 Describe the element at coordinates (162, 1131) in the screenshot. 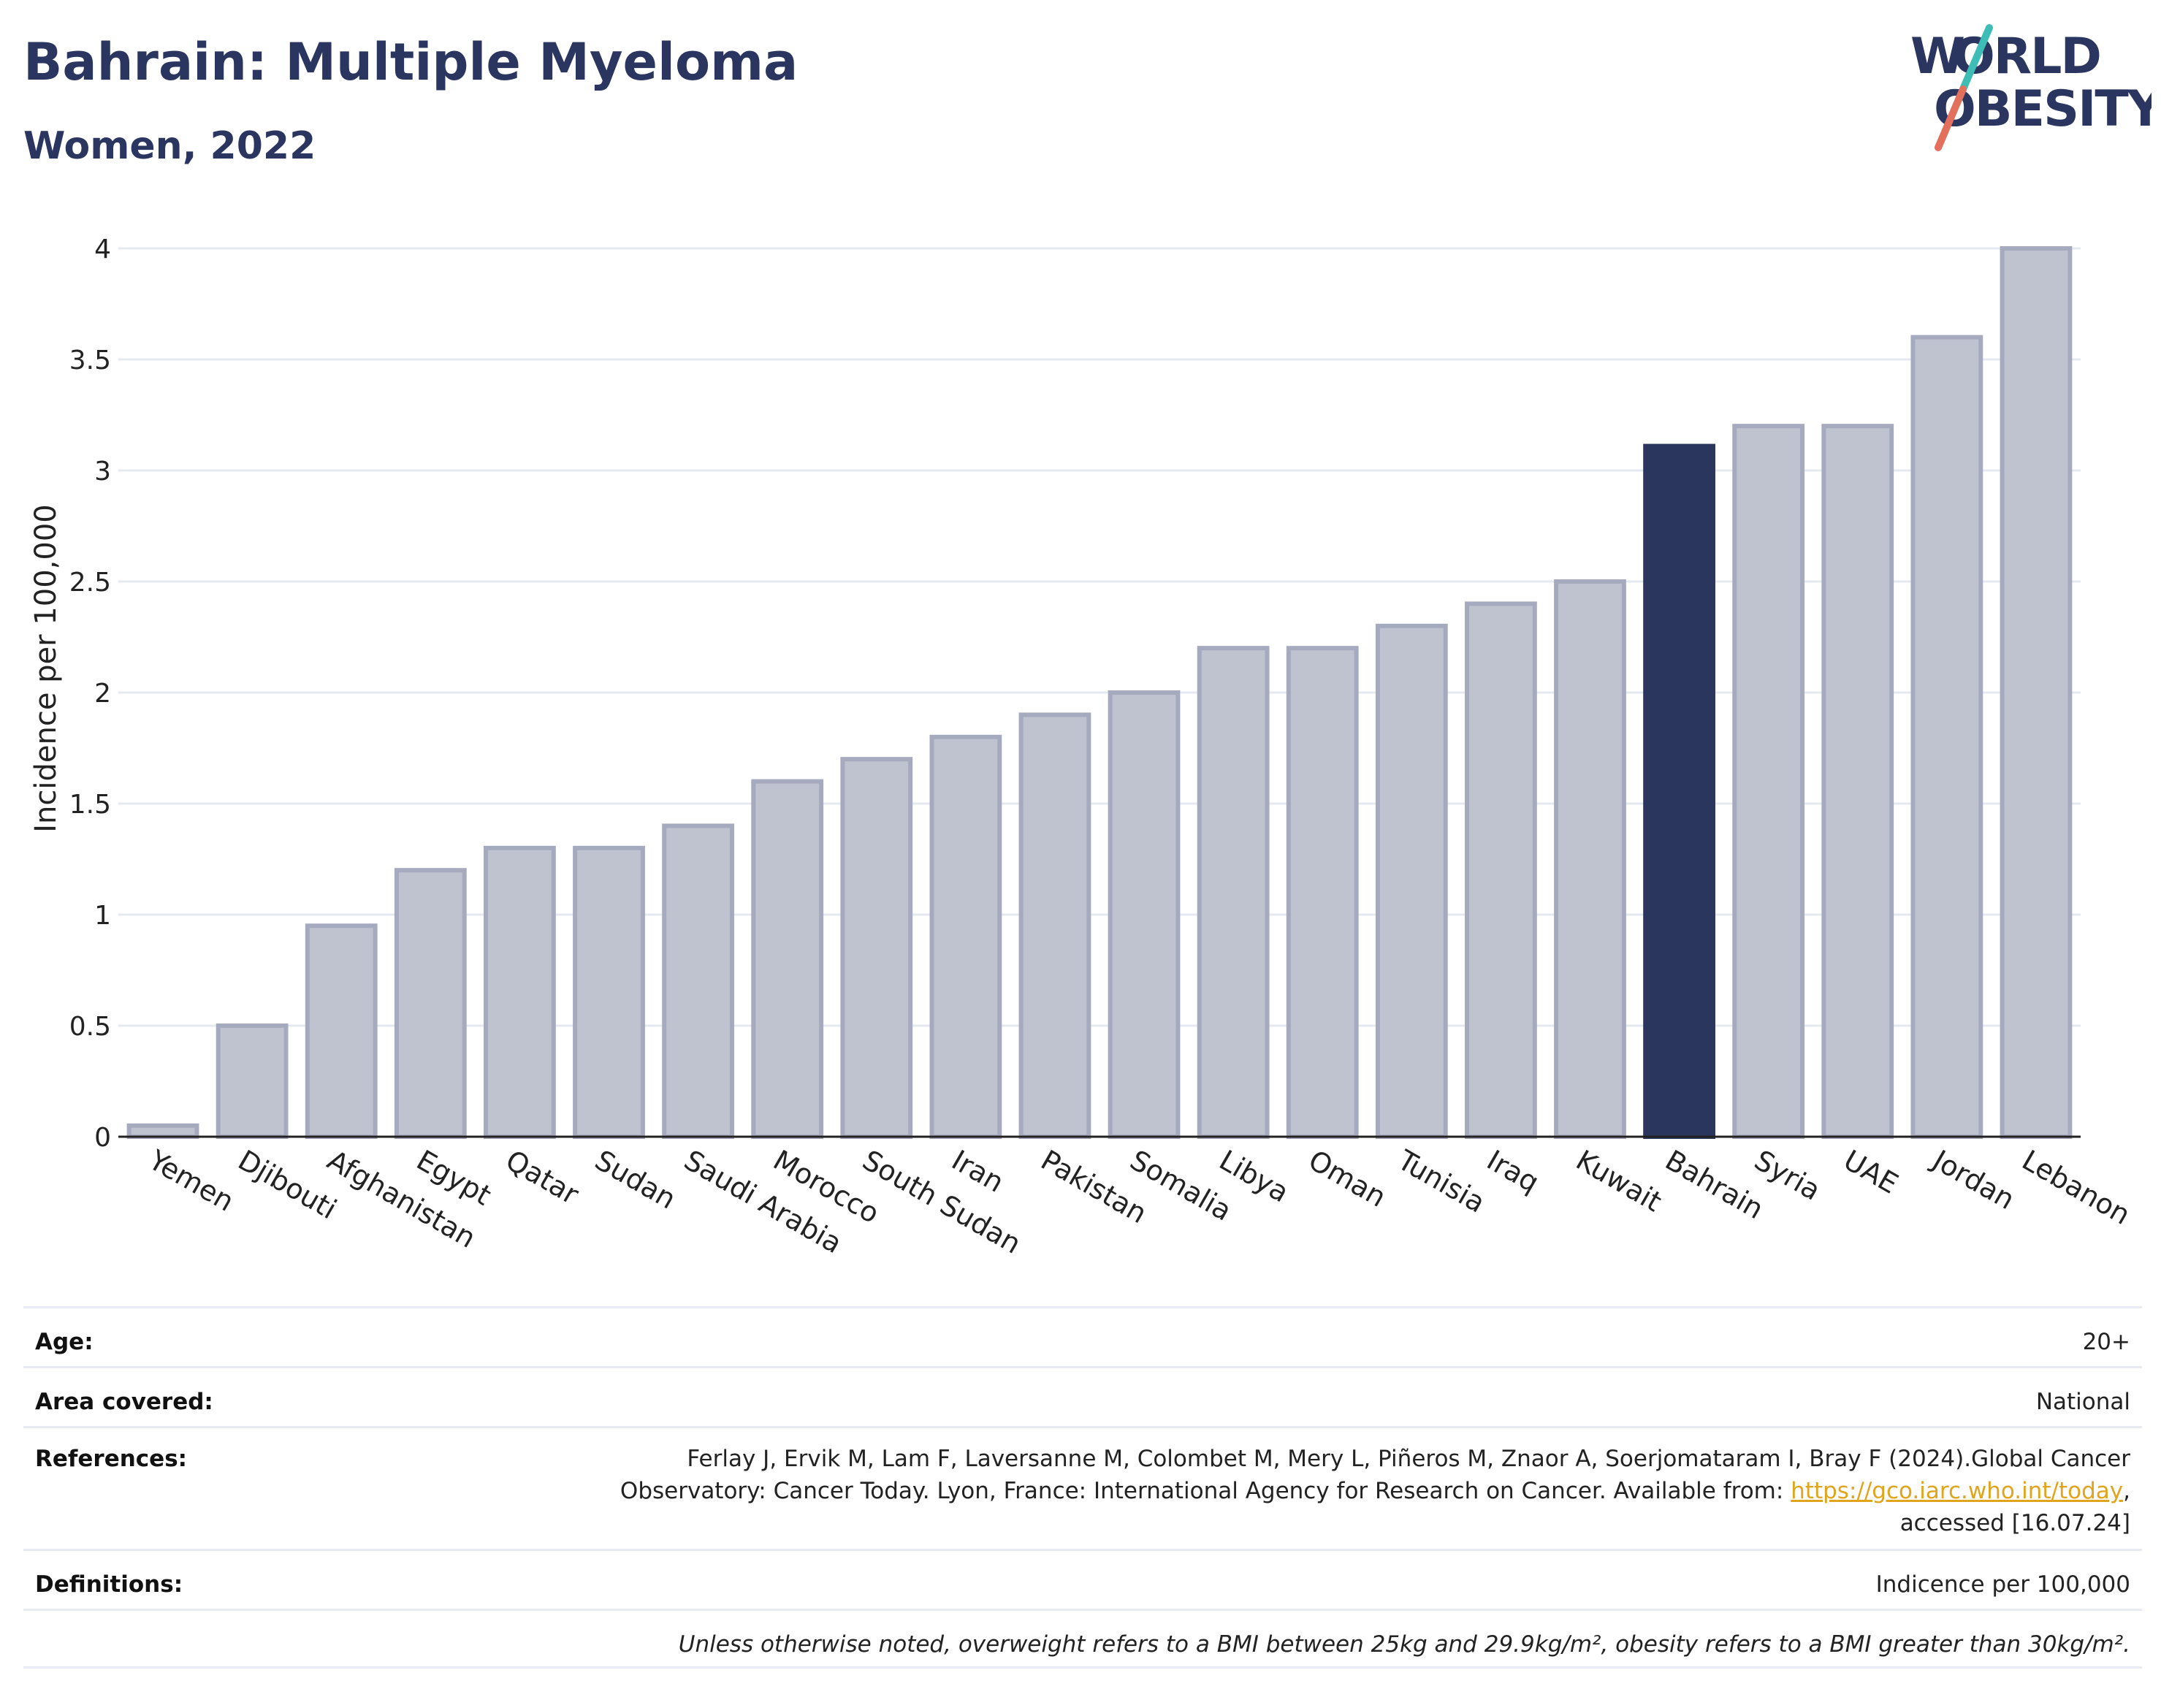

I see `bar-yemen` at that location.